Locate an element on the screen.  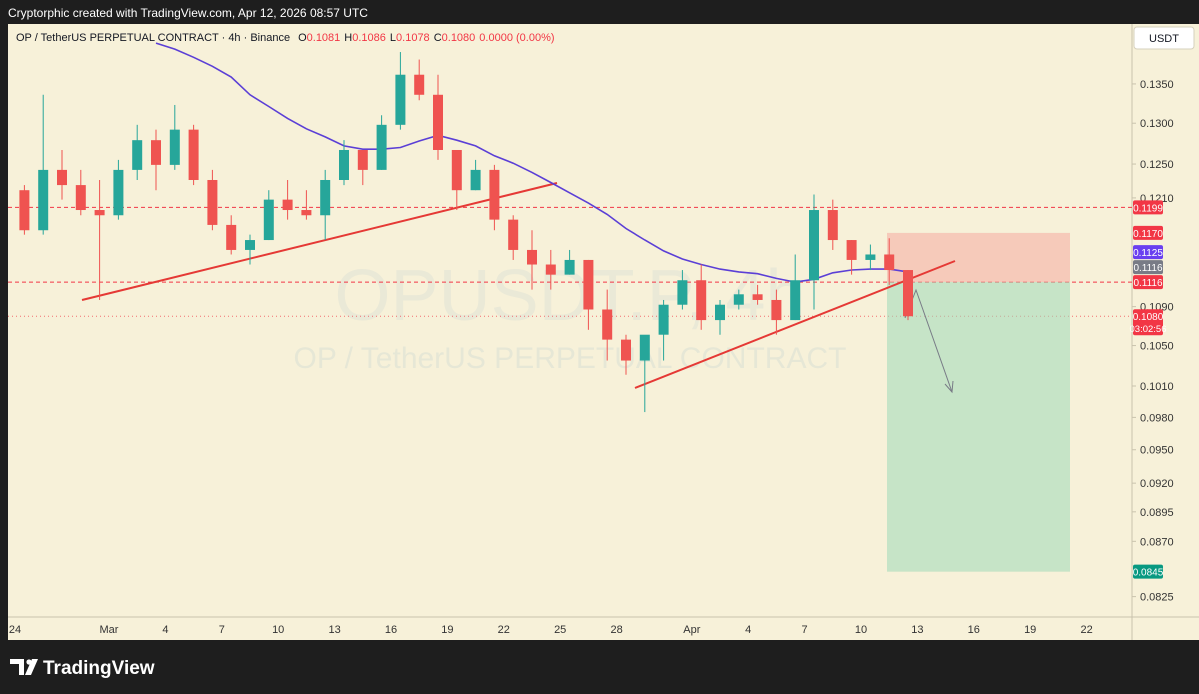
price-label-text: 0.1199 is located at coordinates (1148, 208).